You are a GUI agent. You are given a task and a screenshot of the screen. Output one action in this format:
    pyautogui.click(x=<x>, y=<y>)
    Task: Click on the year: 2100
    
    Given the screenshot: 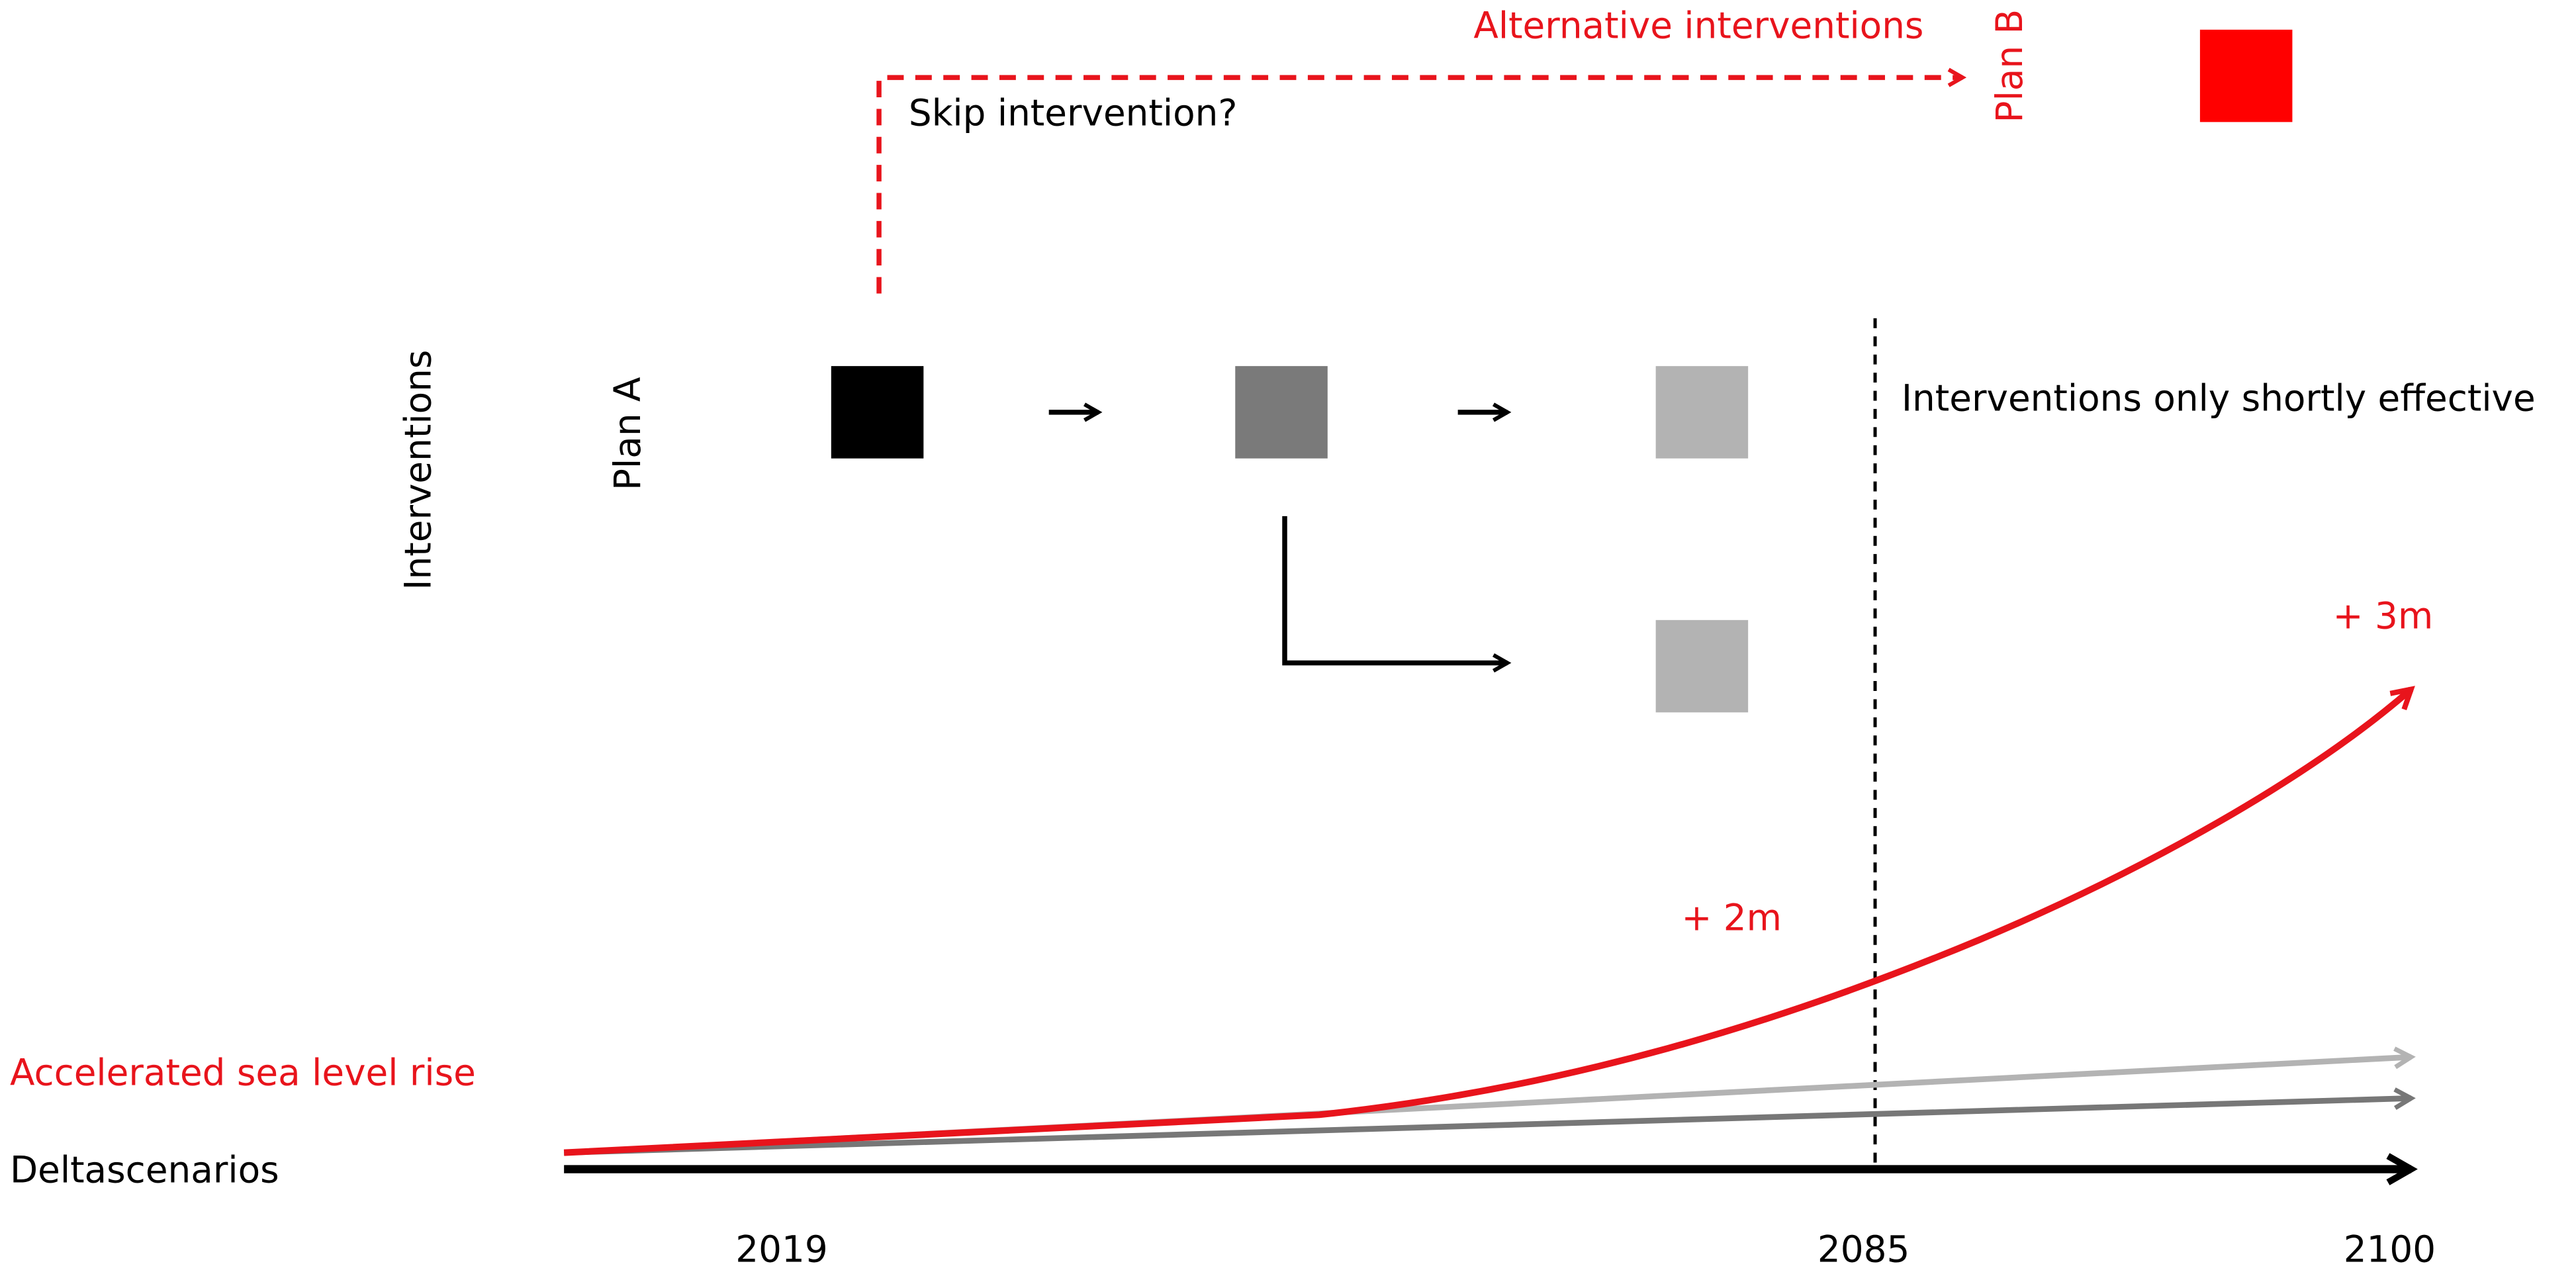 What is the action you would take?
    pyautogui.click(x=2390, y=1249)
    